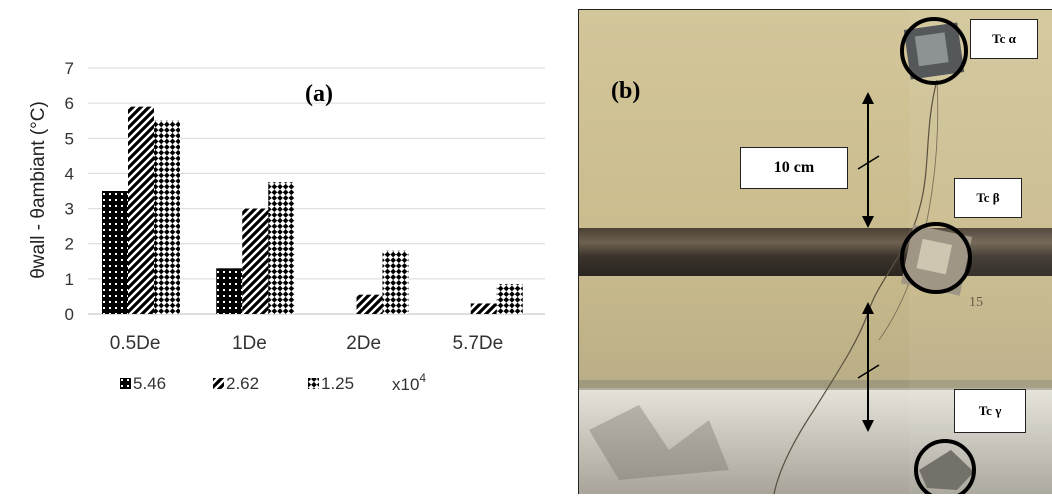  I want to click on tc-alpha-label: Tc α, so click(1004, 39).